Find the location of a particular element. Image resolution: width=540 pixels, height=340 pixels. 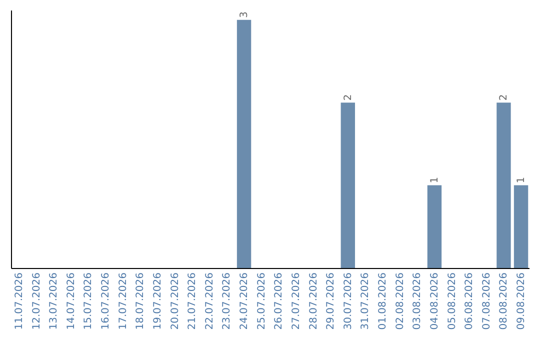

x-tick-label: 26.07.2026 is located at coordinates (279, 301).